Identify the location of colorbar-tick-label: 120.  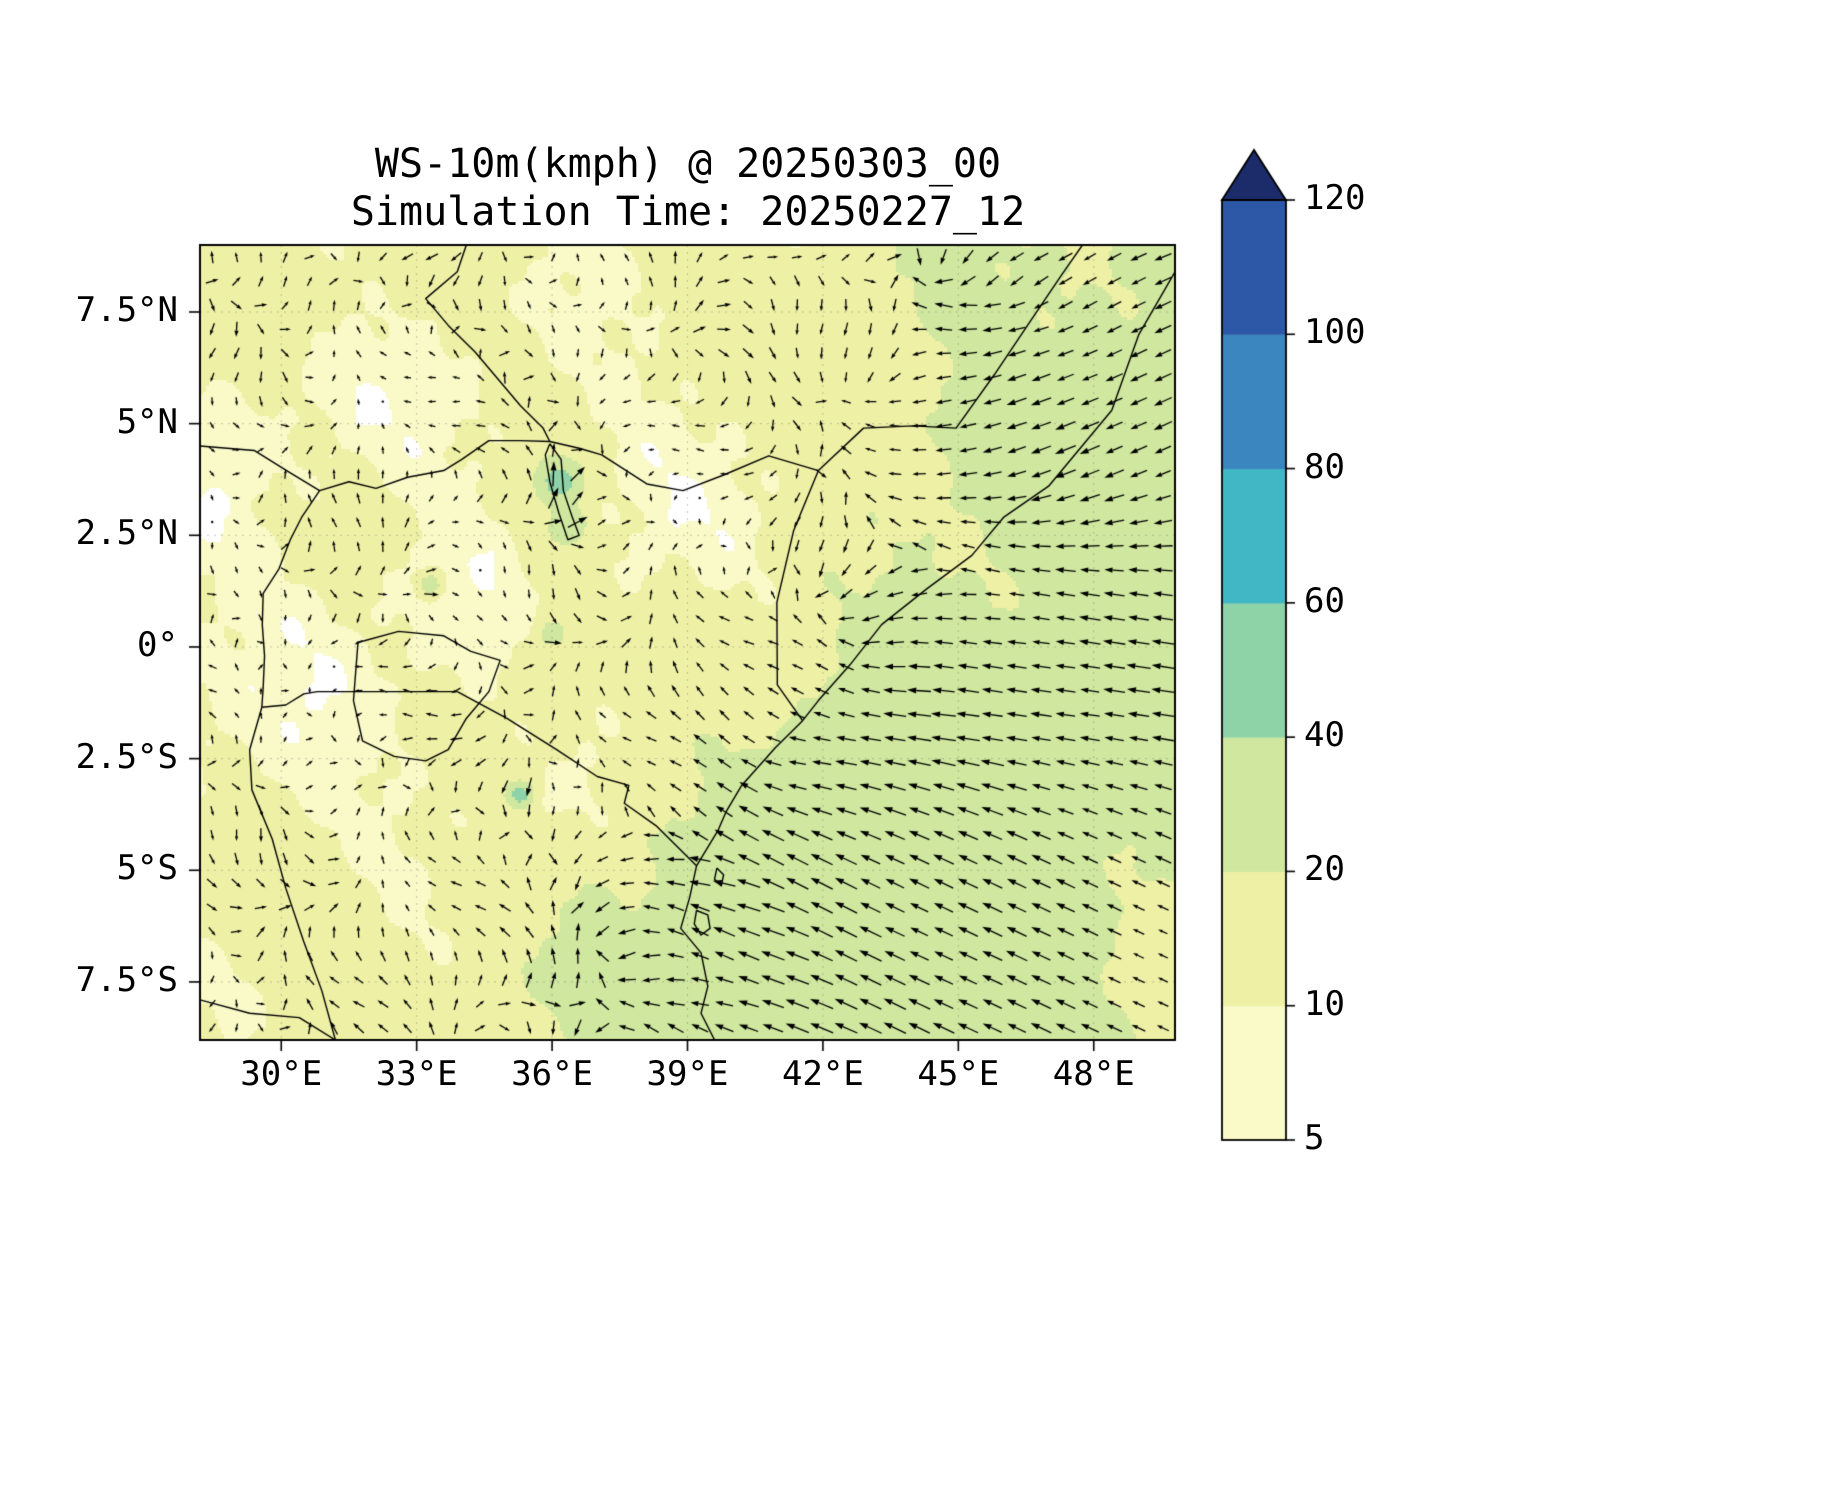
(1335, 198).